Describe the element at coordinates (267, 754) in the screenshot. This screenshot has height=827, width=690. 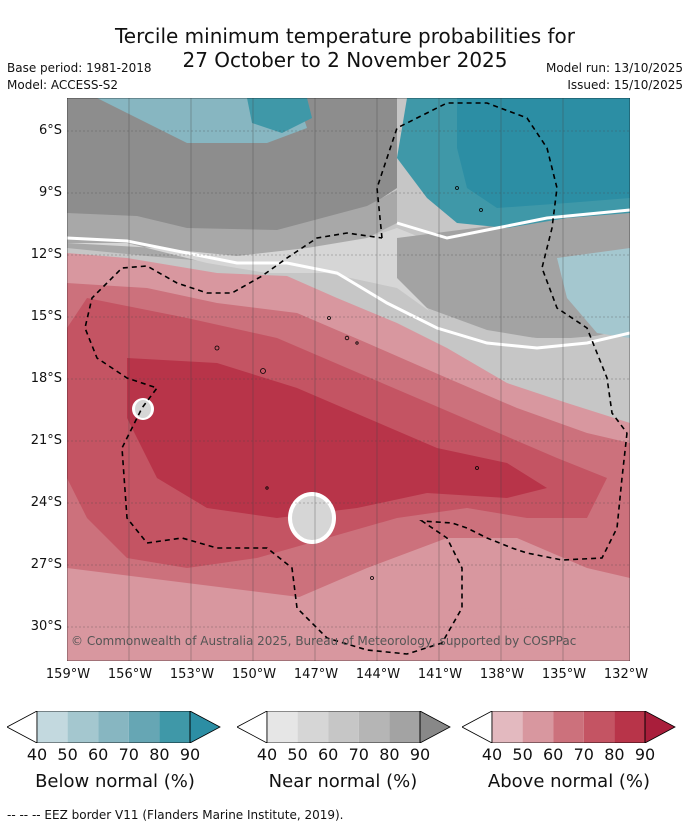
I see `near-tick-40: 40` at that location.